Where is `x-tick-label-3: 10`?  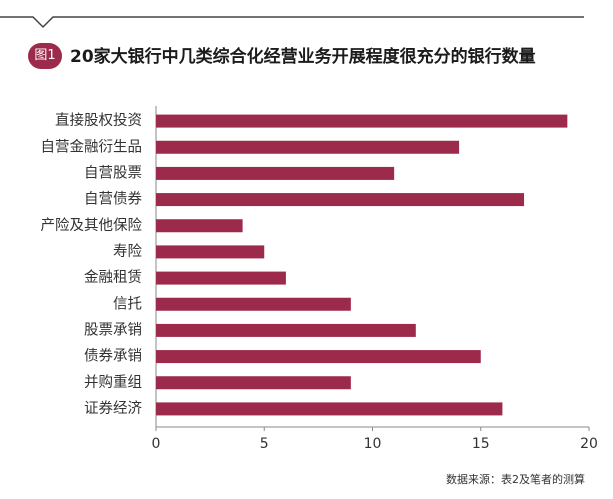 x-tick-label-3: 10 is located at coordinates (373, 444).